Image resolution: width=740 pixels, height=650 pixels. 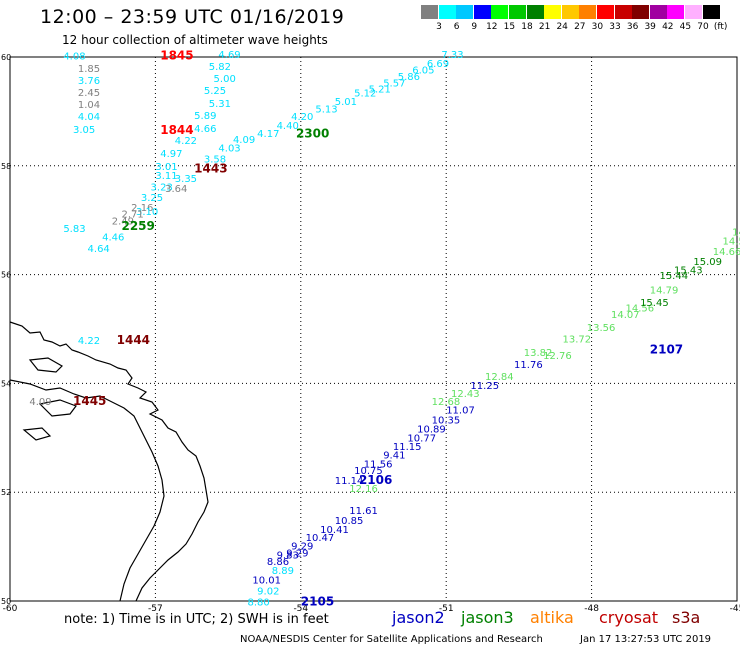 I want to click on wave-height-value: 2.45, so click(x=89, y=93).